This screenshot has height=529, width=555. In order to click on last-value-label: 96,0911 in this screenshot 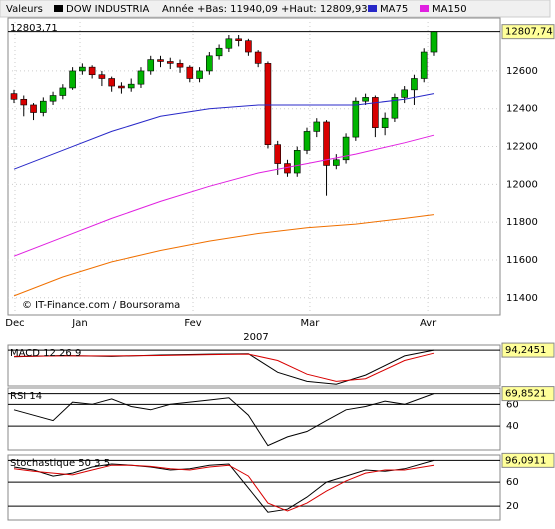, I will do `click(525, 460)`.